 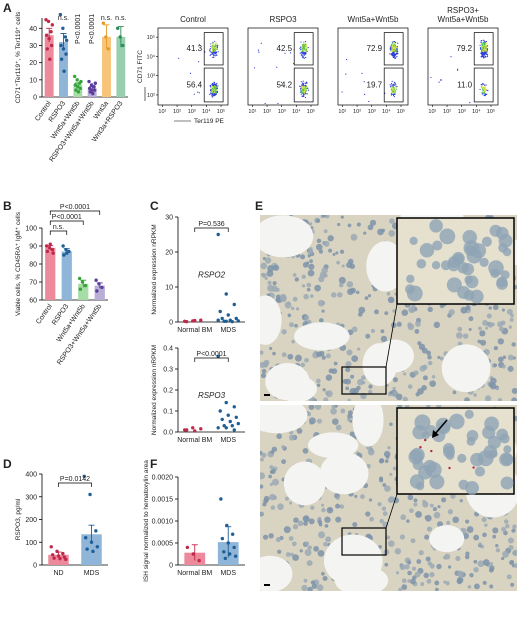 I want to click on gate-value: 19.7, so click(x=375, y=84).